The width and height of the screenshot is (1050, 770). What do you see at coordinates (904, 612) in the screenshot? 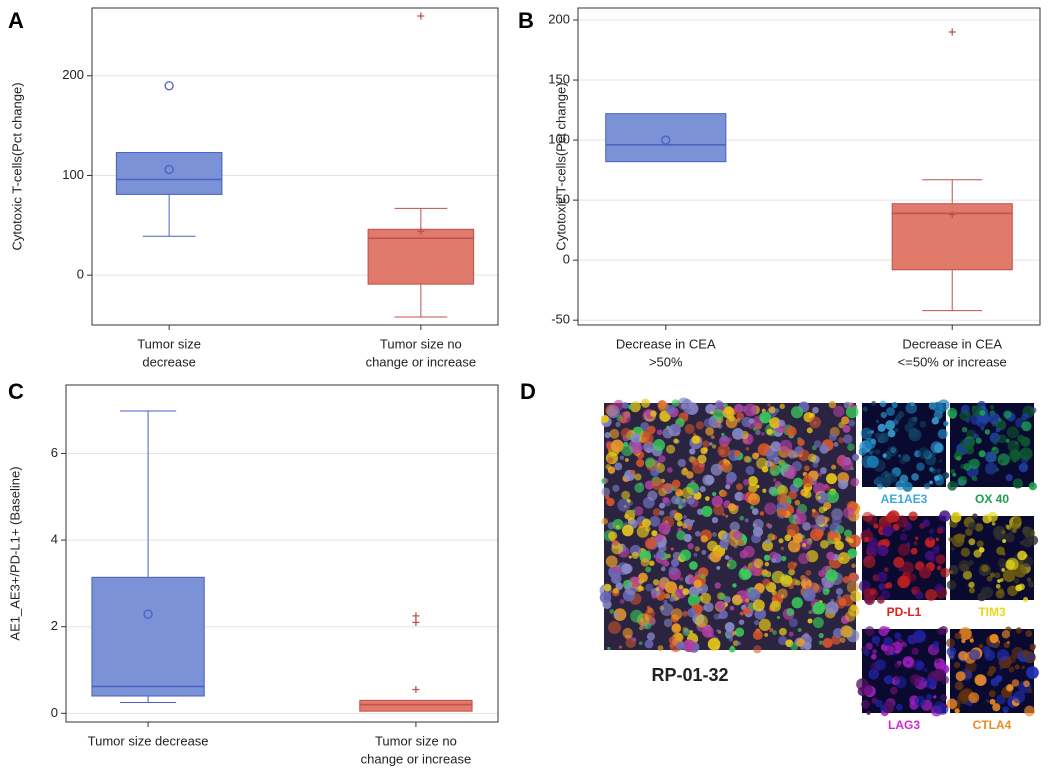
I see `channel-label: PD-L1` at bounding box center [904, 612].